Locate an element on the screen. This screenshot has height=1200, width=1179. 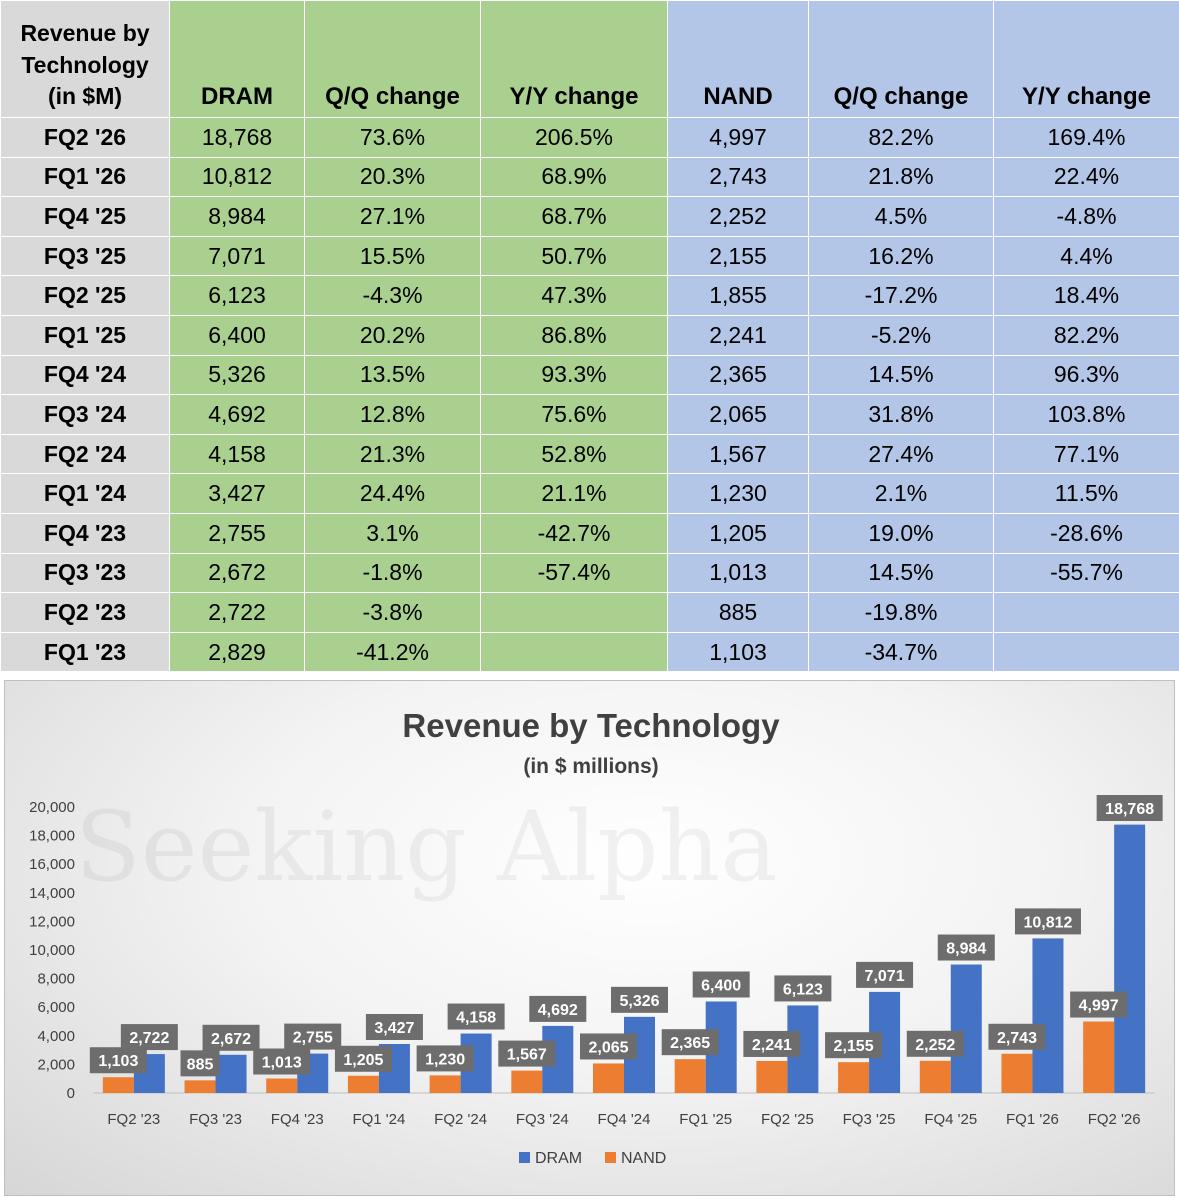
y-tick-label: 8,000 is located at coordinates (56, 979).